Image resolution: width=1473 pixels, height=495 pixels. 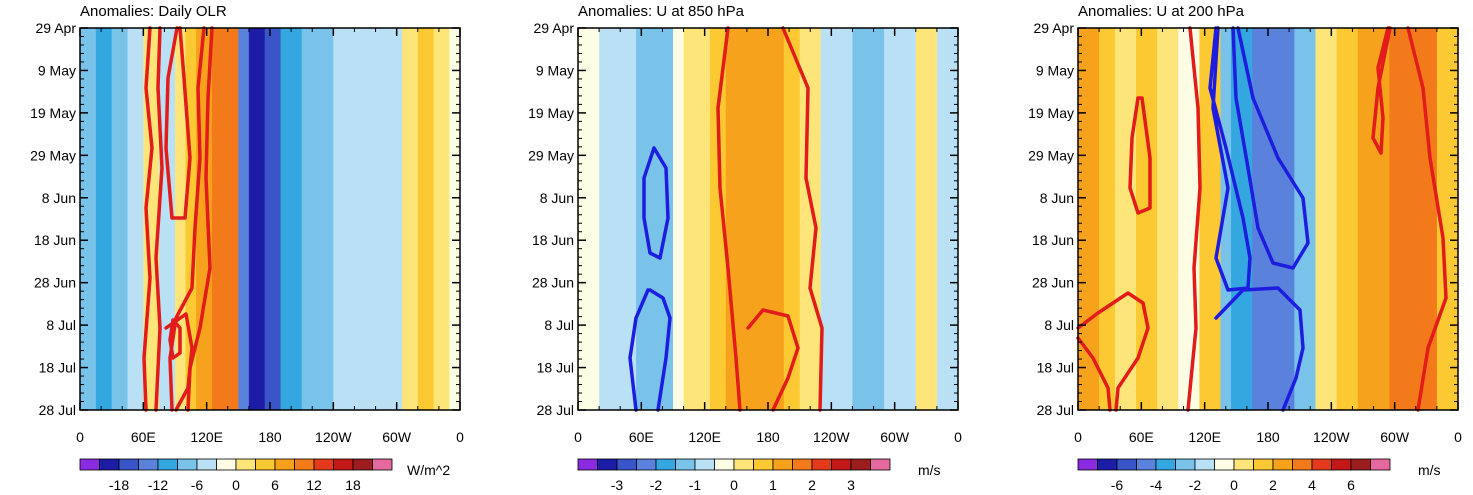 What do you see at coordinates (617, 485) in the screenshot?
I see `colorbar-label: -3` at bounding box center [617, 485].